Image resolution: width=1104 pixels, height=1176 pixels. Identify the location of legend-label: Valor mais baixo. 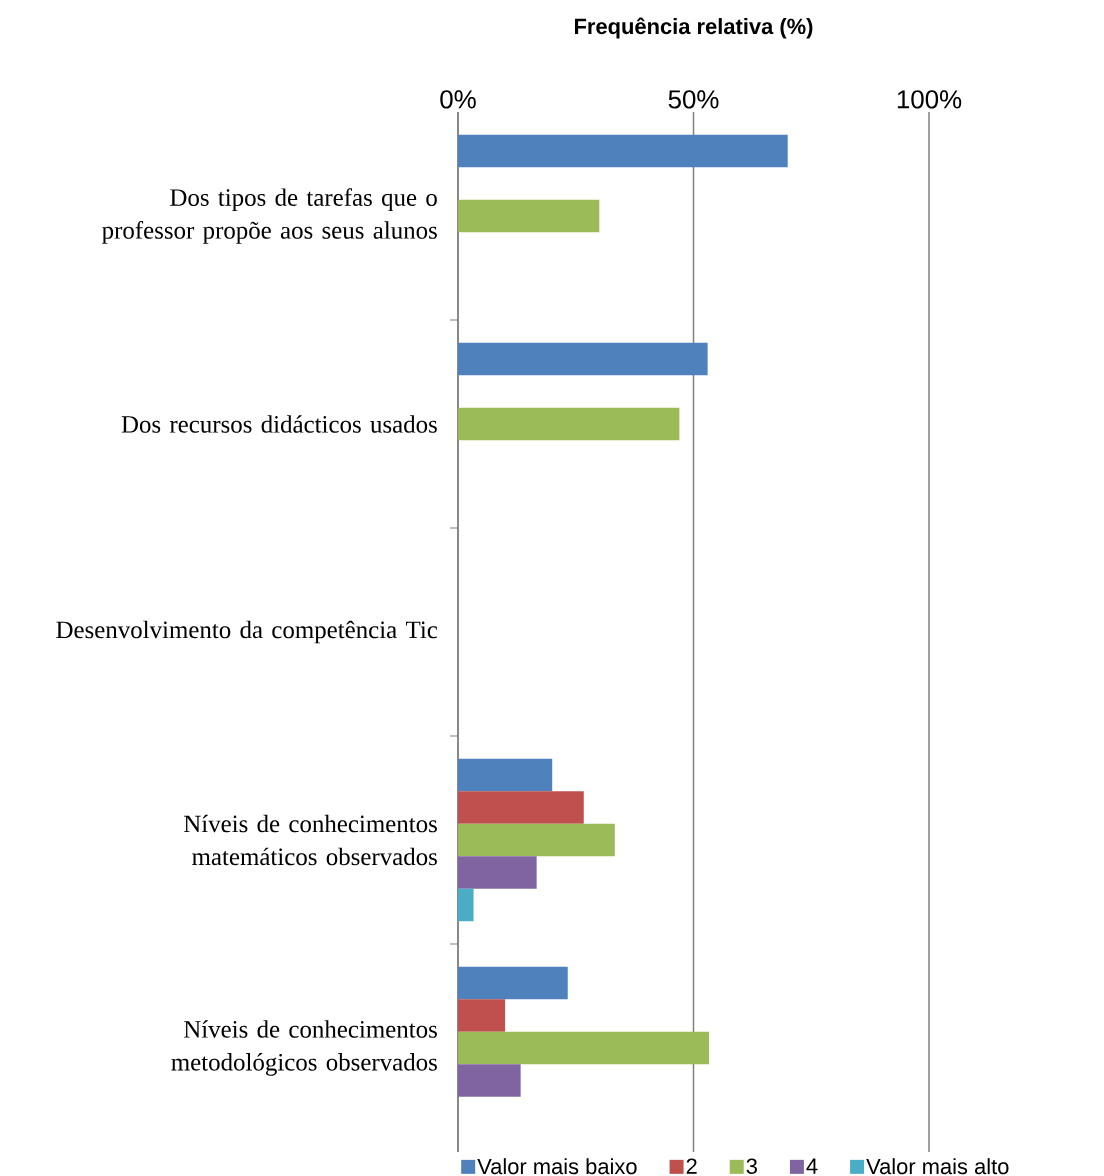
(557, 1166).